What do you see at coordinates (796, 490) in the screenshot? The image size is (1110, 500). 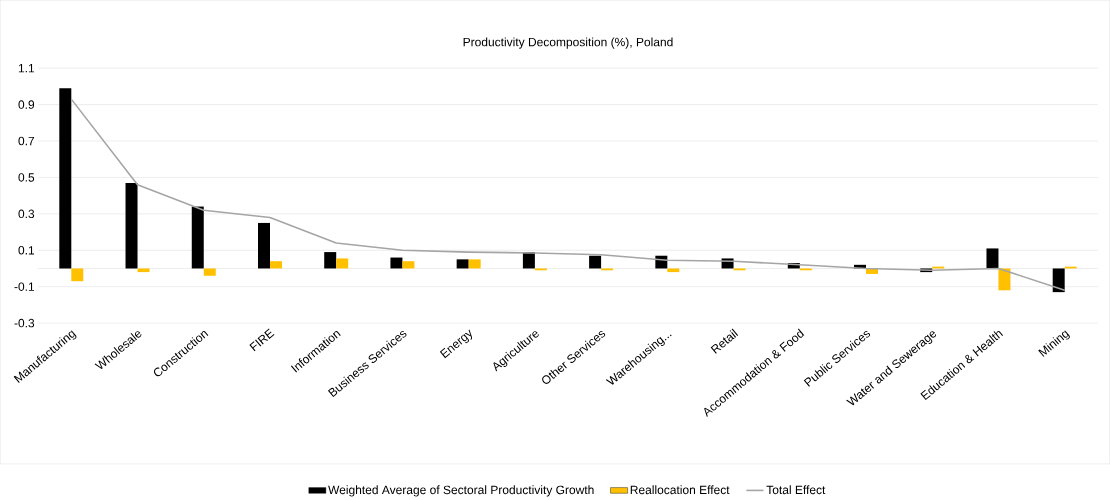 I see `legend-label: Total Effect` at bounding box center [796, 490].